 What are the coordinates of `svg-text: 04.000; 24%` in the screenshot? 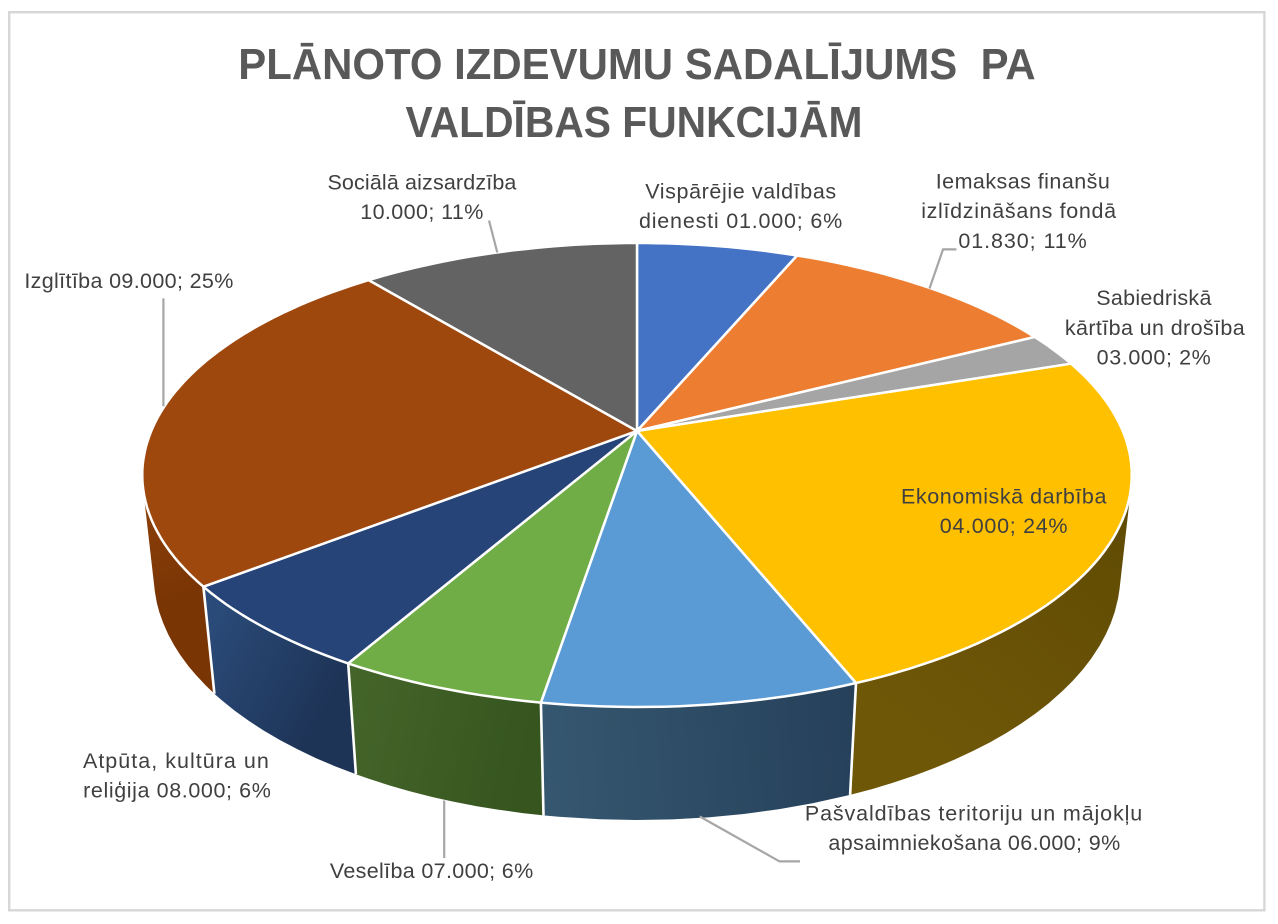 It's located at (1004, 526).